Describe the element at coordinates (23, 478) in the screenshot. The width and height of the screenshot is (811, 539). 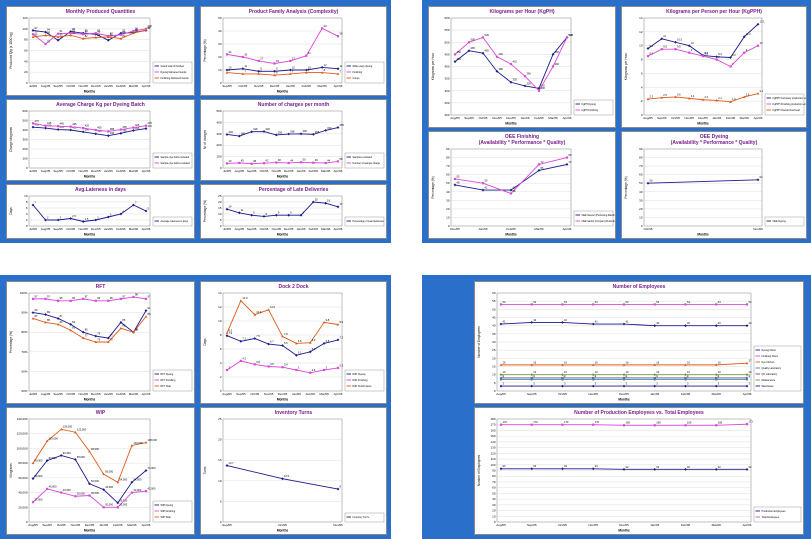
I see `y-tick-label: 60,000` at that location.